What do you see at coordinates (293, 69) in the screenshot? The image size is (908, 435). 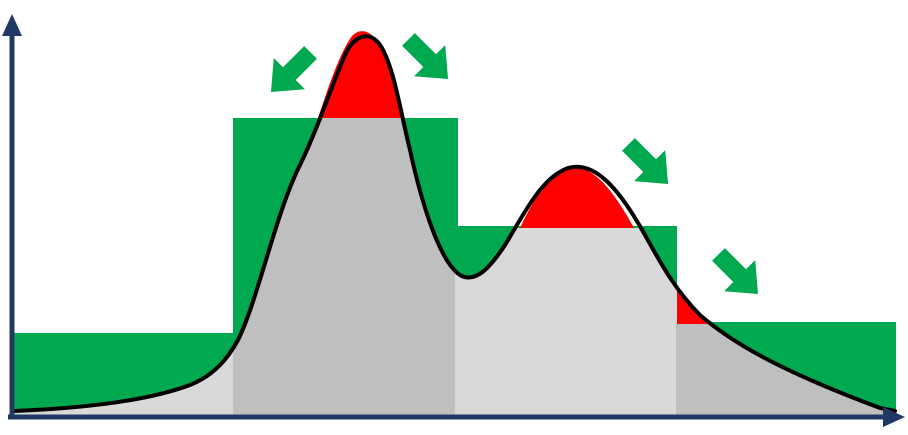 I see `arrow-down-left-icon` at bounding box center [293, 69].